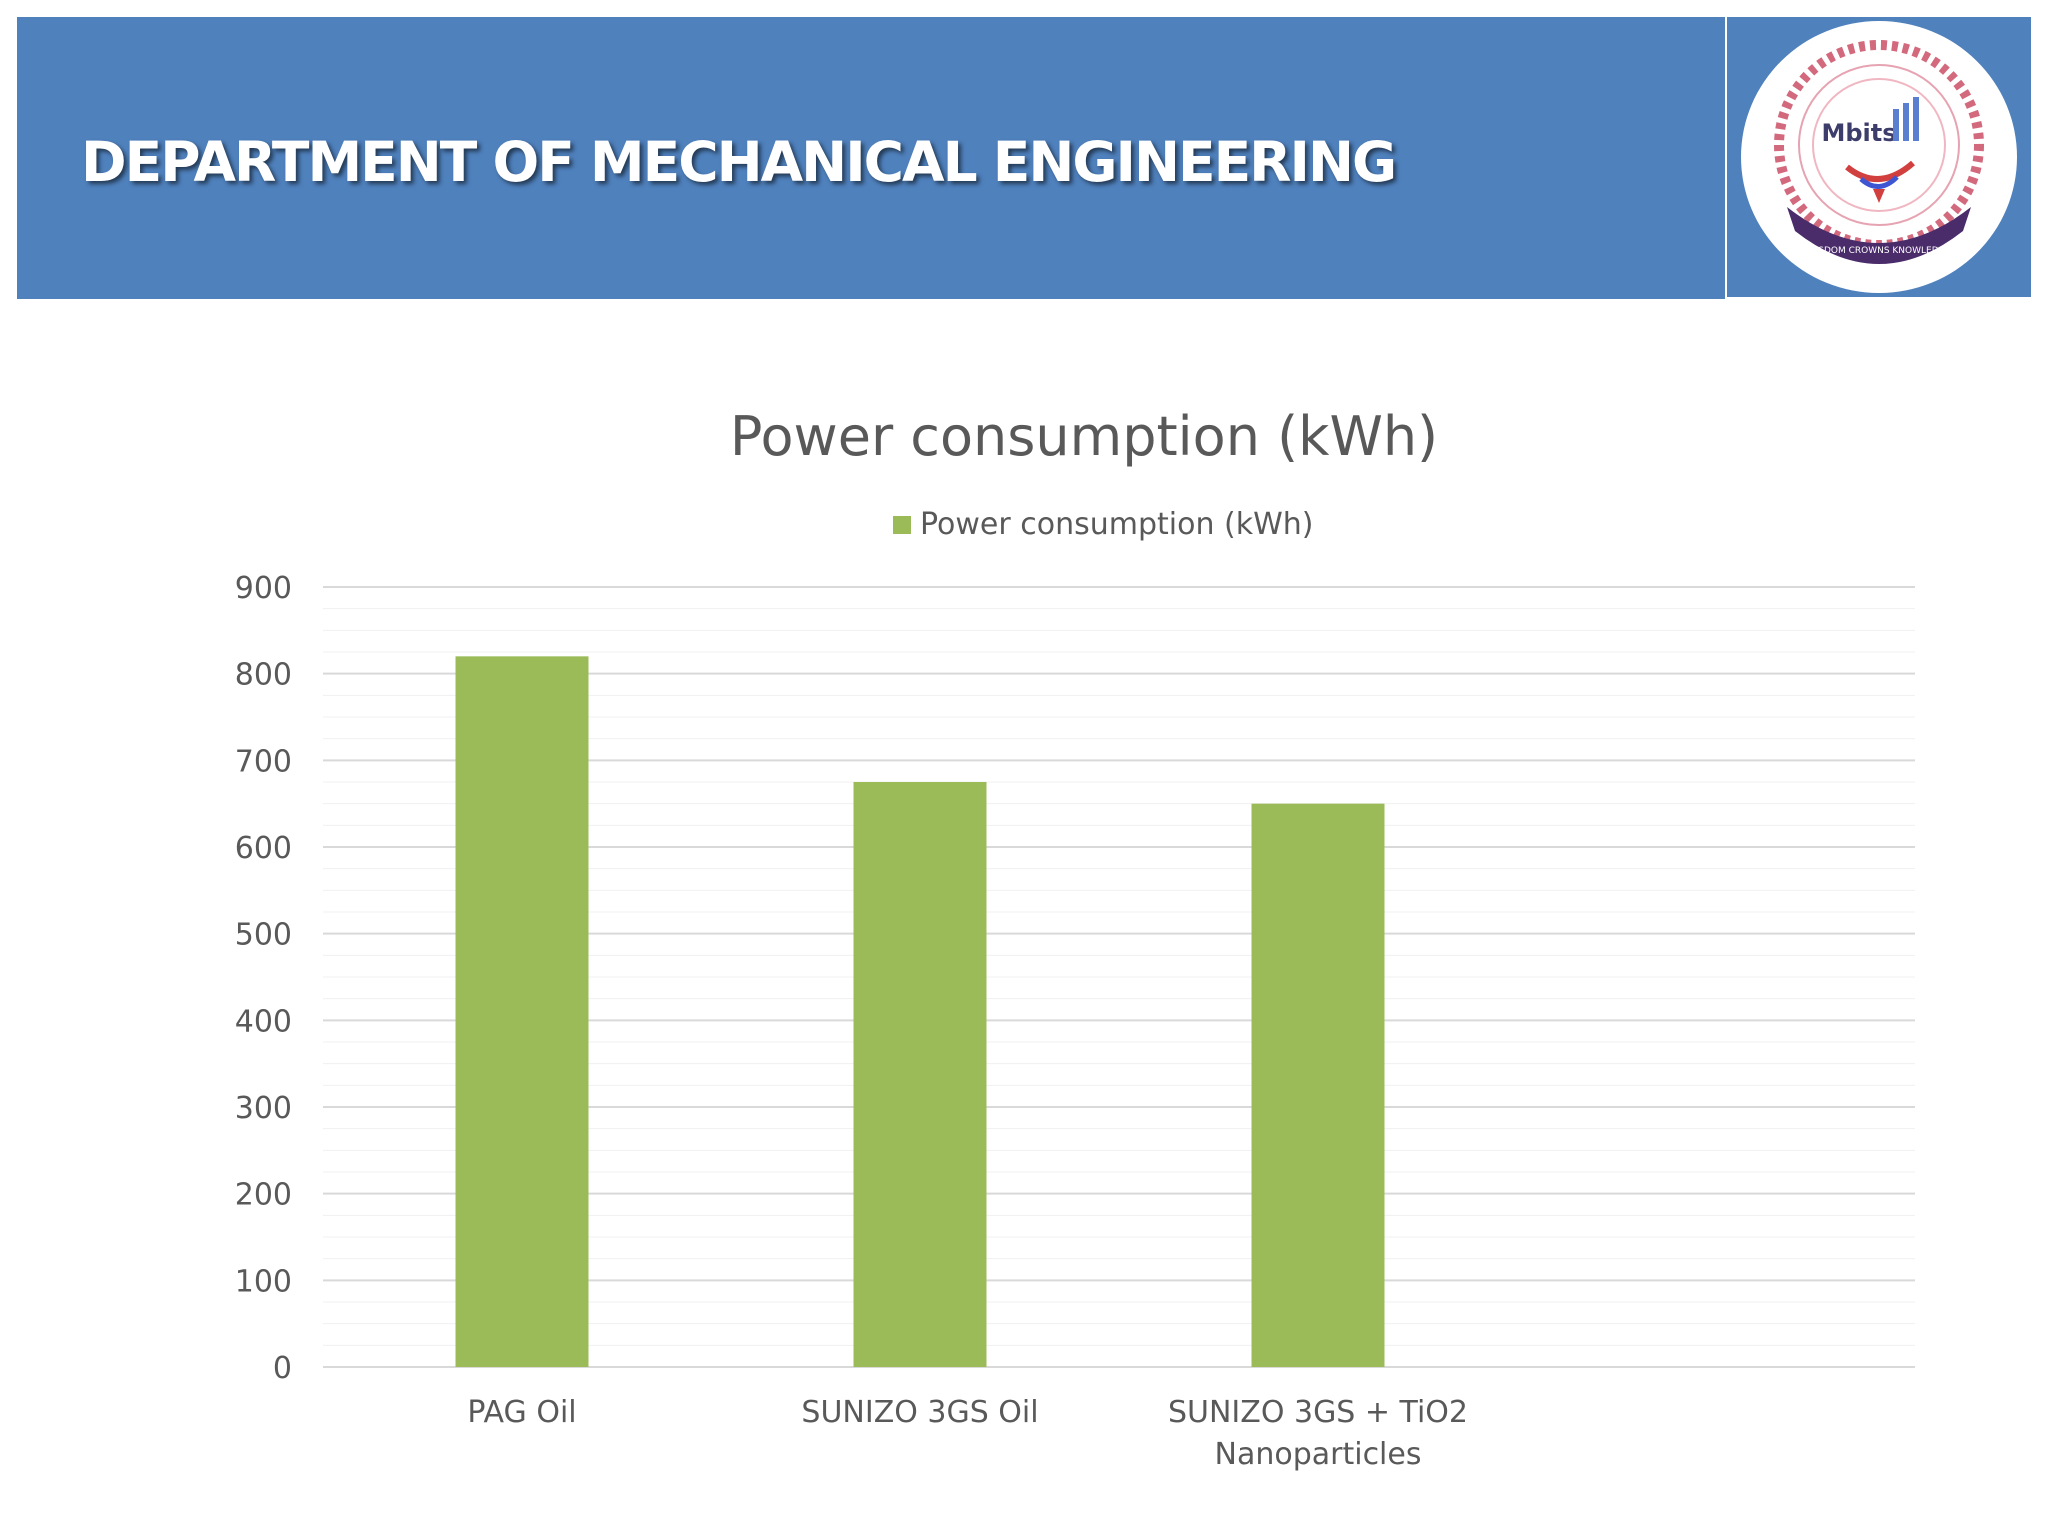 The image size is (2048, 1536). Describe the element at coordinates (902, 525) in the screenshot. I see `legend-swatch` at that location.